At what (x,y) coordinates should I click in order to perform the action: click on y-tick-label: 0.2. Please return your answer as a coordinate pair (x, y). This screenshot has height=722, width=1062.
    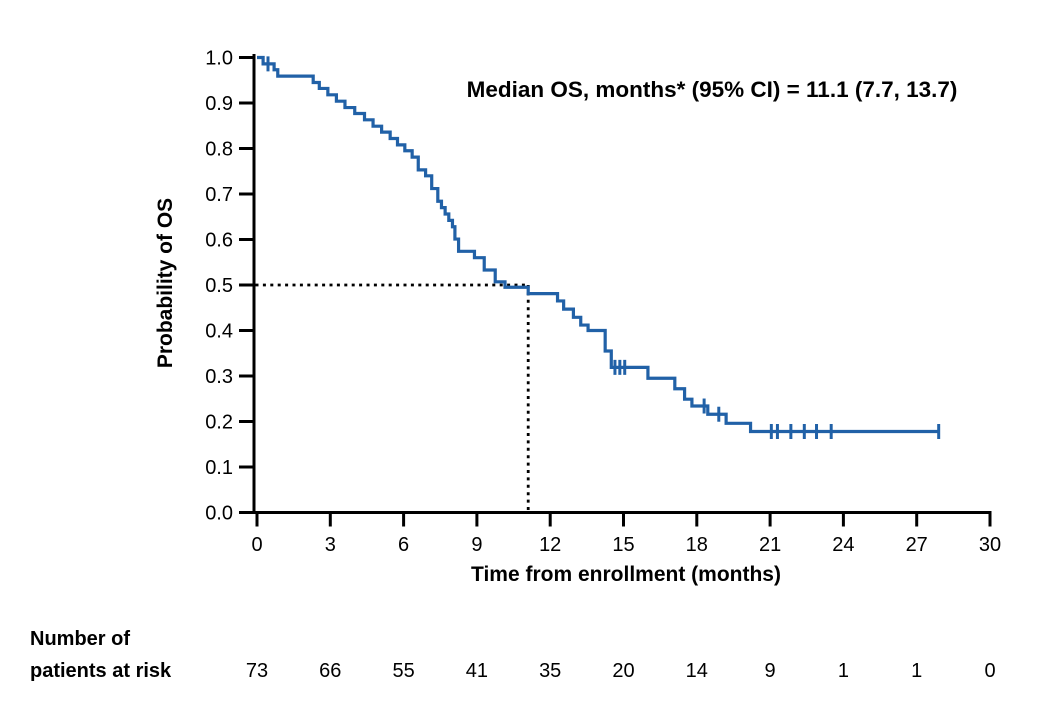
    Looking at the image, I should click on (219, 423).